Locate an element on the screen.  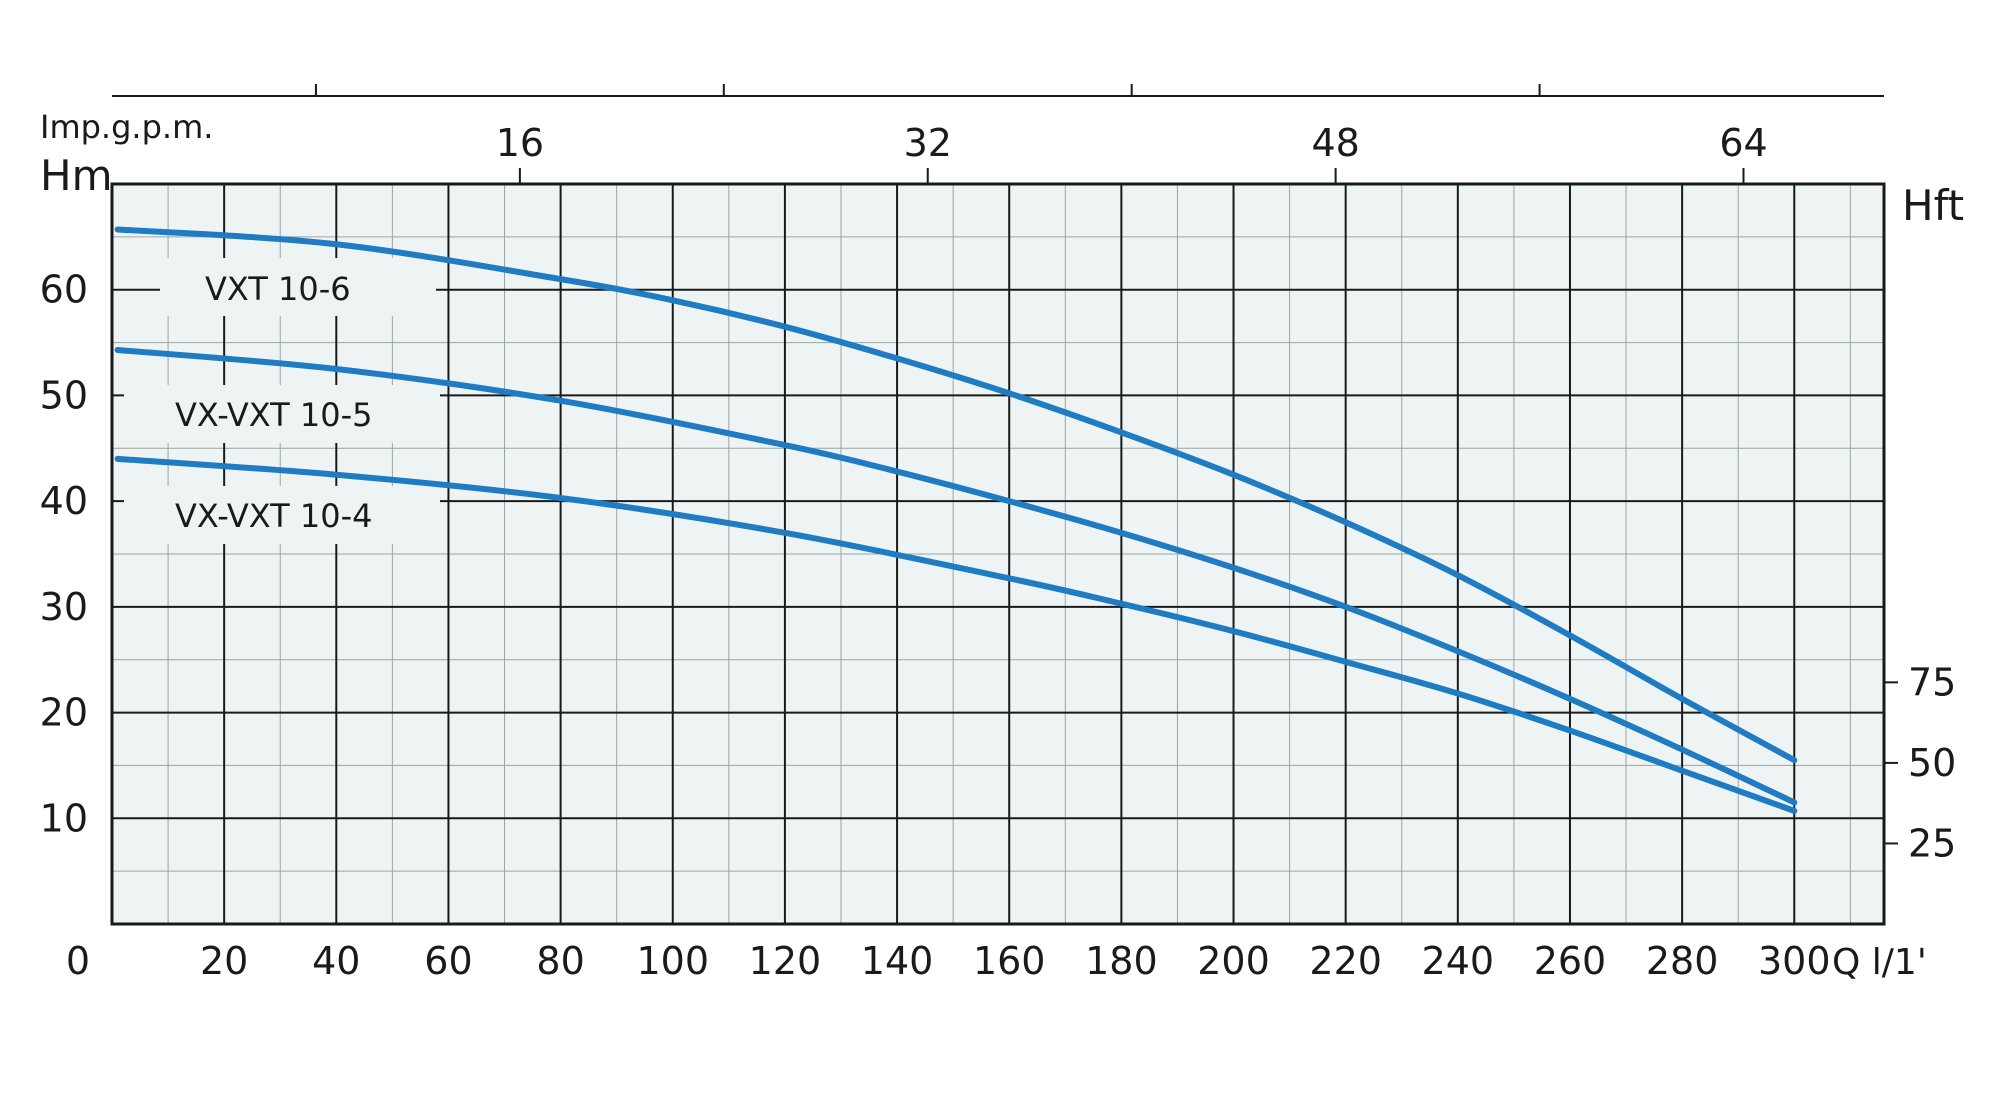
x-top-tick-label: 64 is located at coordinates (1743, 143).